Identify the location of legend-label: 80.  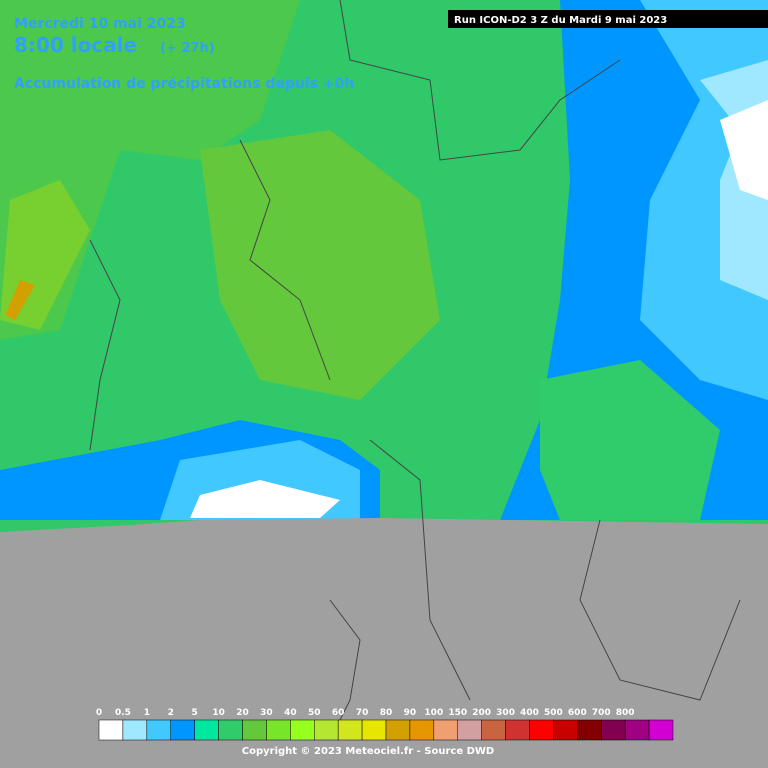
(386, 713).